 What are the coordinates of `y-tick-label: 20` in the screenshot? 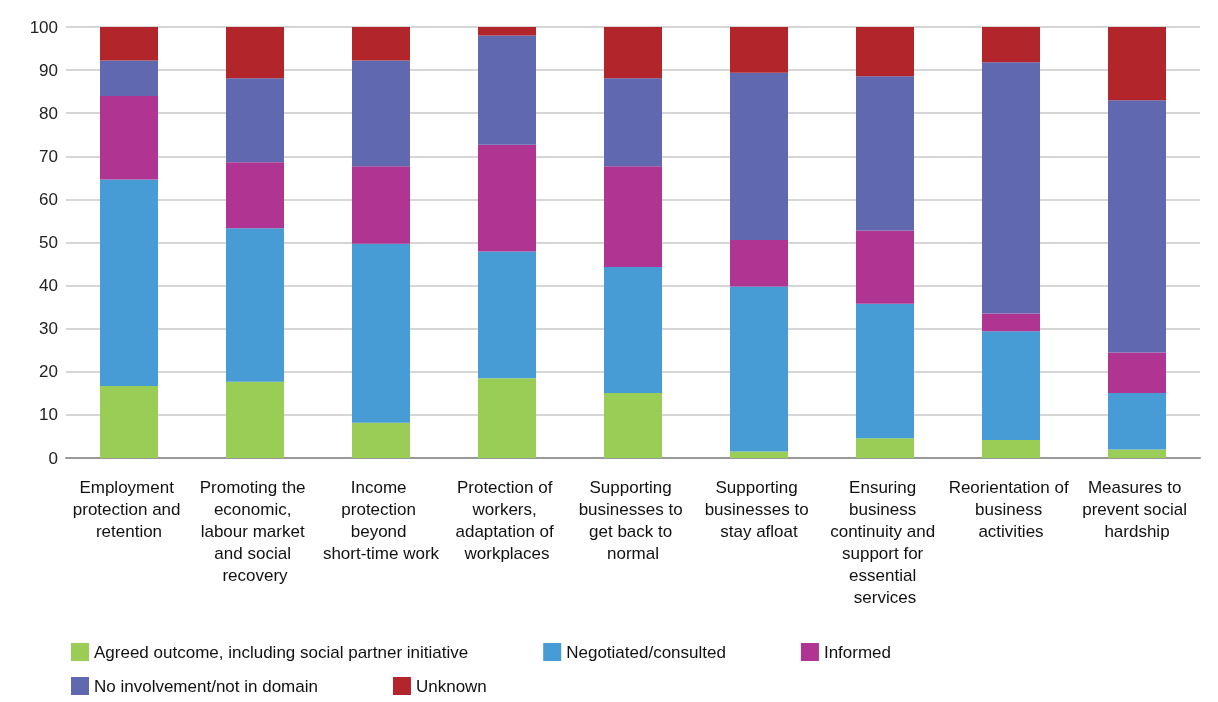 It's located at (48, 372).